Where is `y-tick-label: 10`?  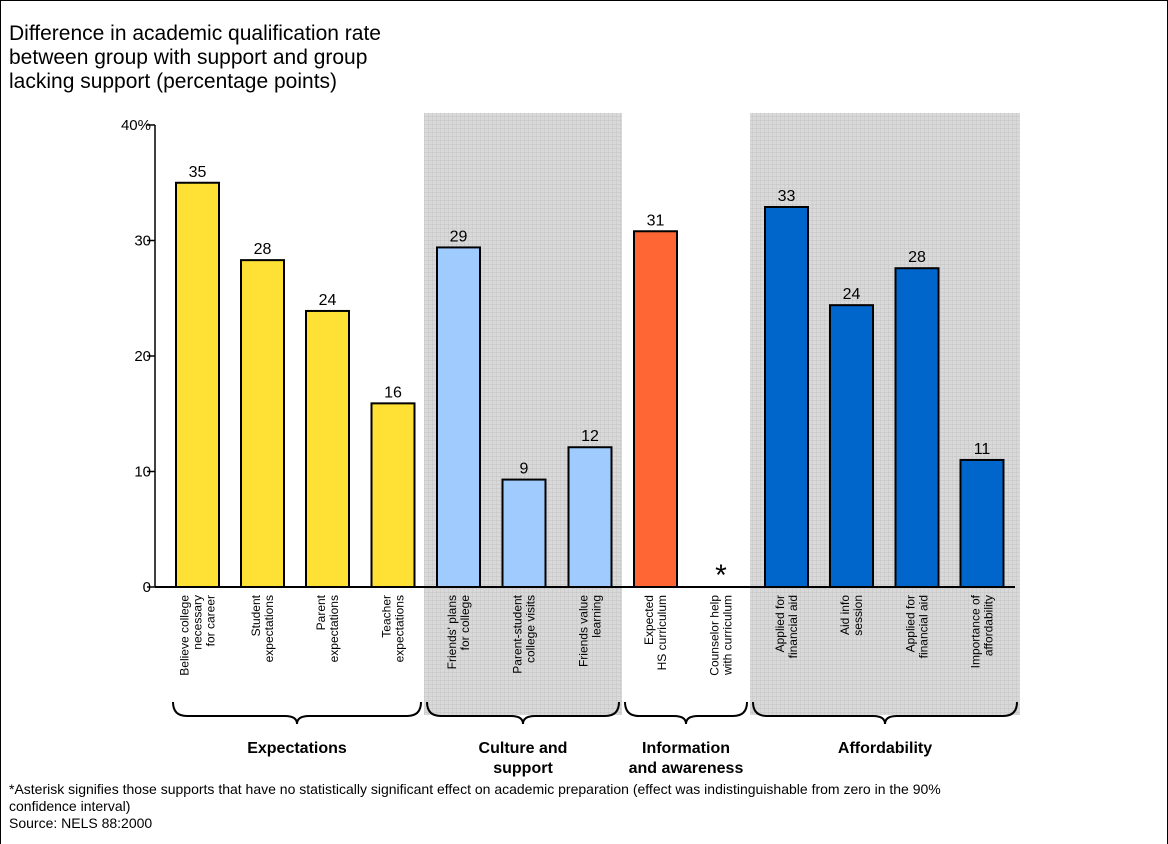
y-tick-label: 10 is located at coordinates (142, 472).